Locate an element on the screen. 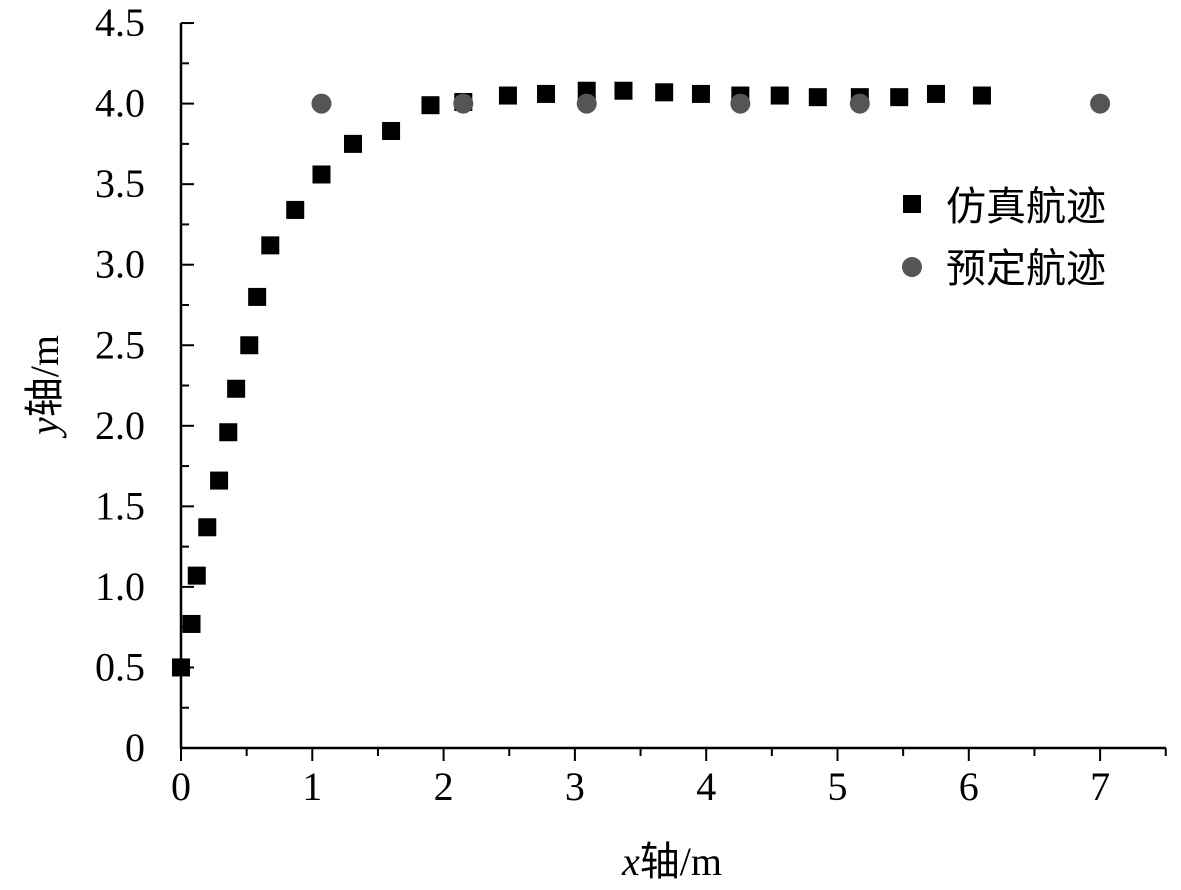 The height and width of the screenshot is (890, 1181). legend-marker-circle is located at coordinates (912, 267).